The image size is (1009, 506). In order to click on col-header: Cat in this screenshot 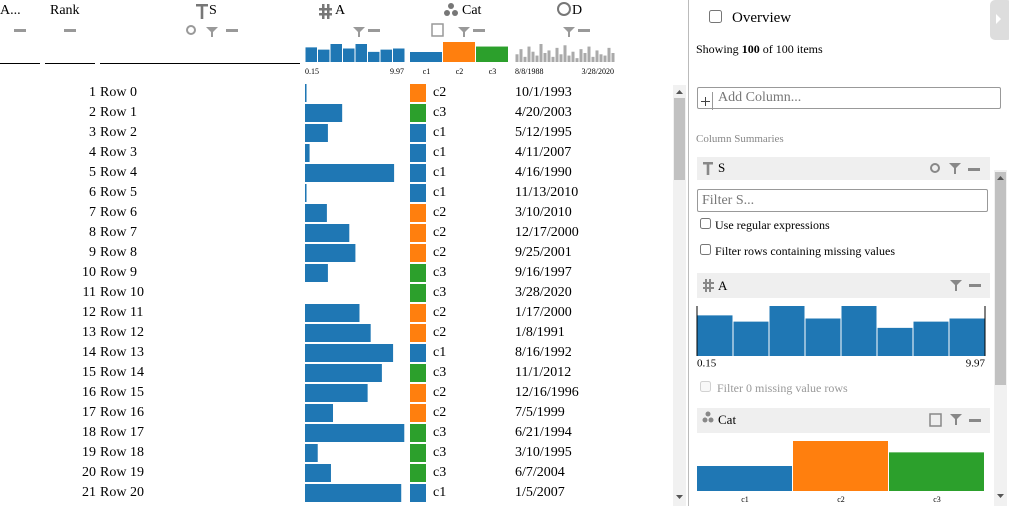, I will do `click(472, 10)`.